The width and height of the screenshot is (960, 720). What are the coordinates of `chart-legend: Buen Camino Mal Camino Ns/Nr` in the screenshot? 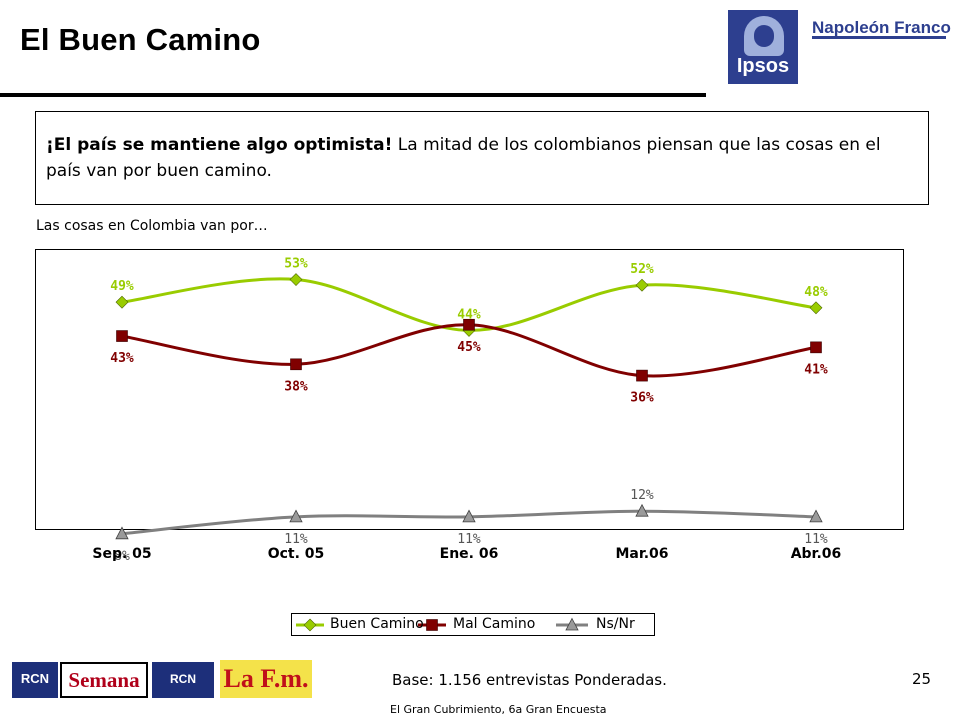 It's located at (473, 624).